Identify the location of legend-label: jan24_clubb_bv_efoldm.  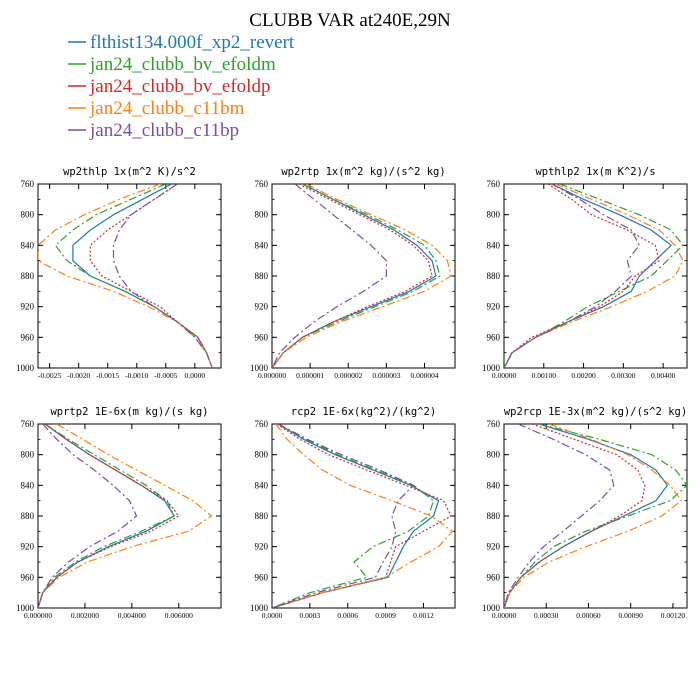
(182, 64).